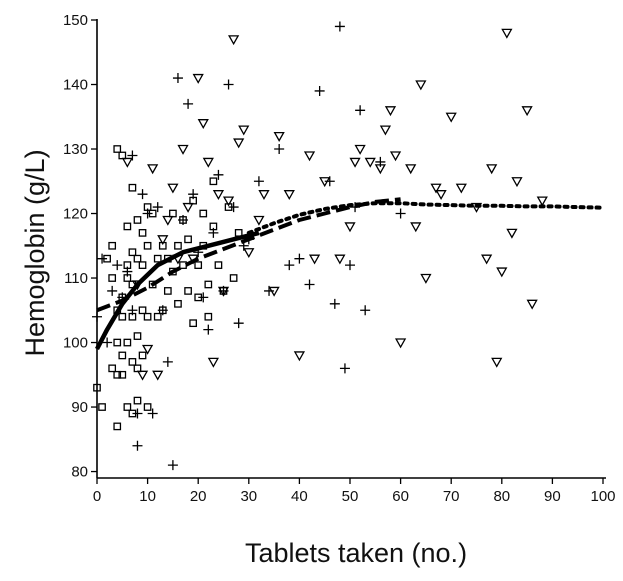  I want to click on y-tick-label: 110, so click(76, 278).